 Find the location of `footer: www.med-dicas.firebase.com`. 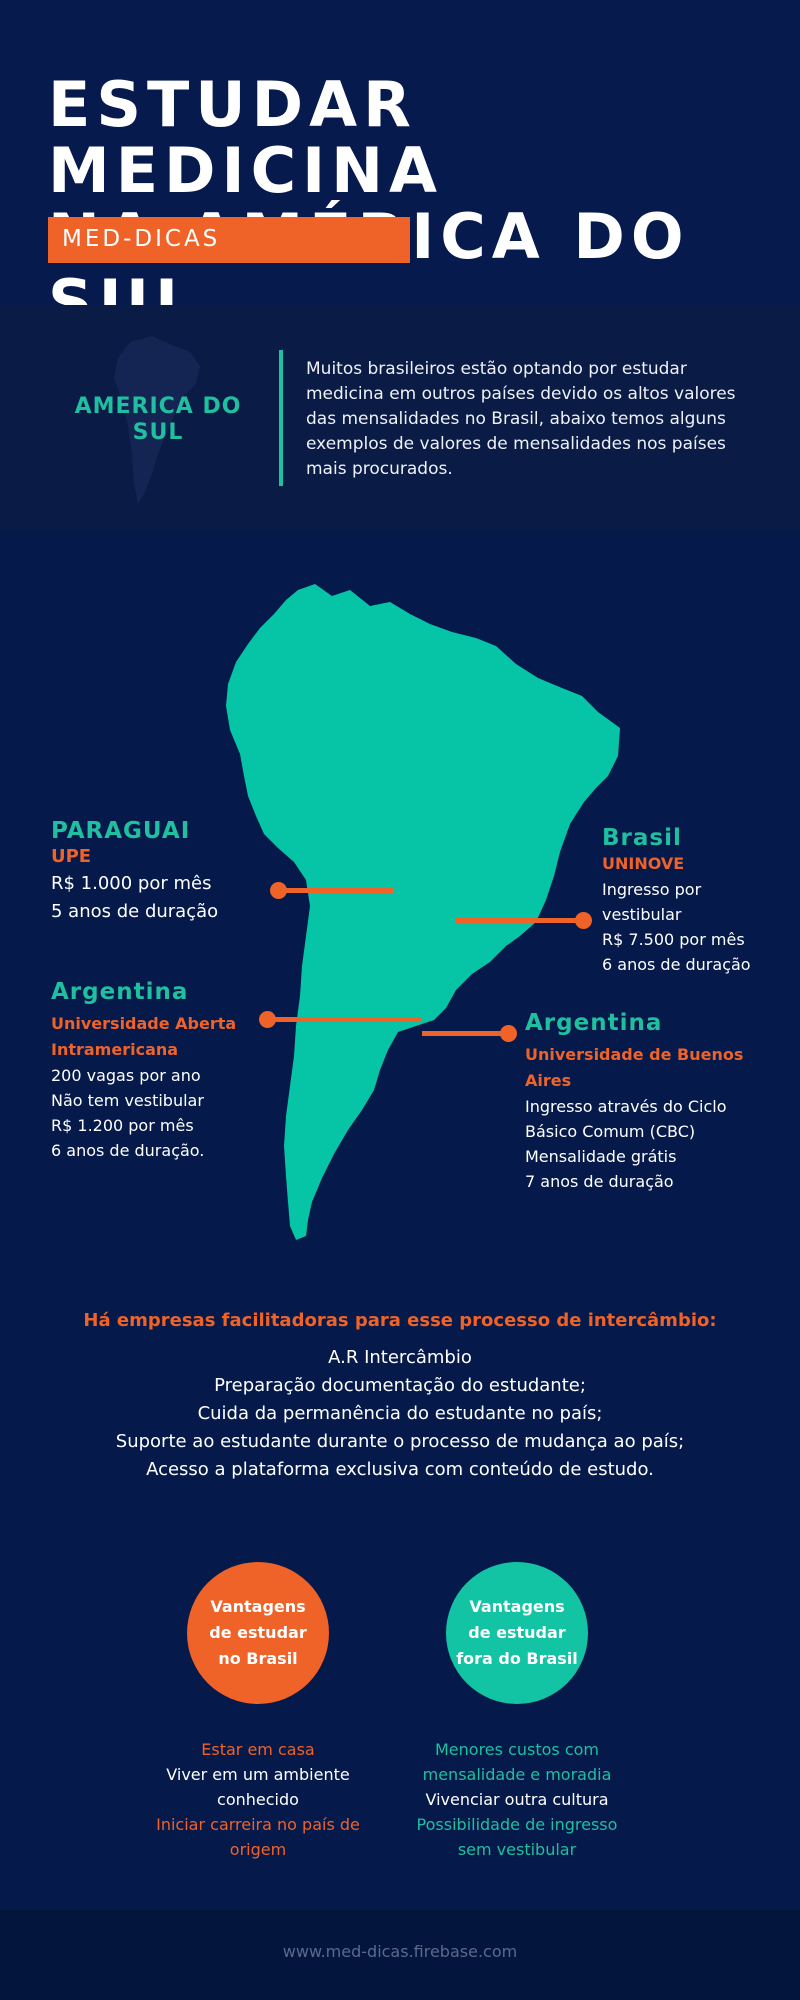

footer: www.med-dicas.firebase.com is located at coordinates (400, 1955).